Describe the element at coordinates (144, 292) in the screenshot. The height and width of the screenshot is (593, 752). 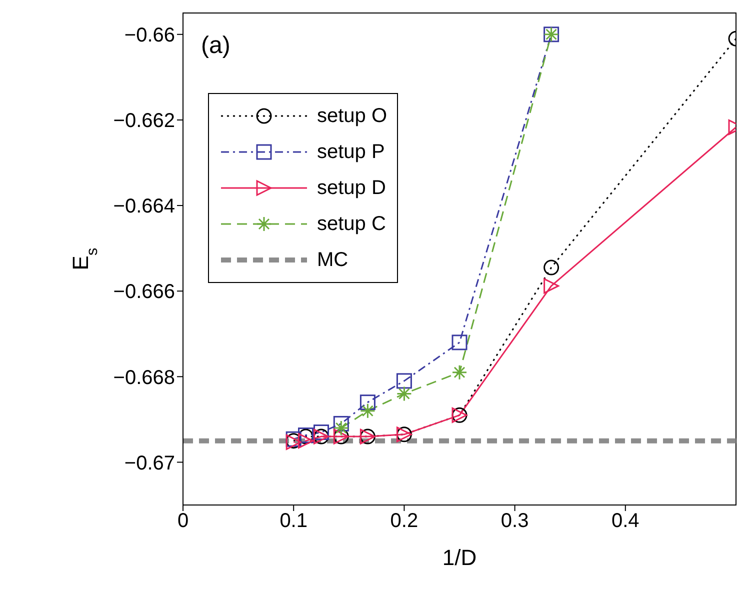
I see `y-tick-label: −0.666` at that location.